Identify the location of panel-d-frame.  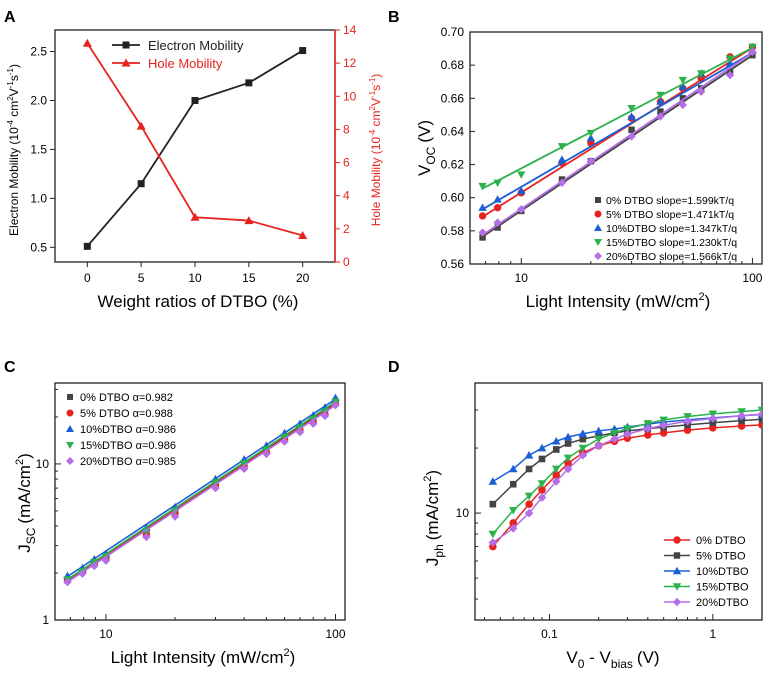
(618, 501).